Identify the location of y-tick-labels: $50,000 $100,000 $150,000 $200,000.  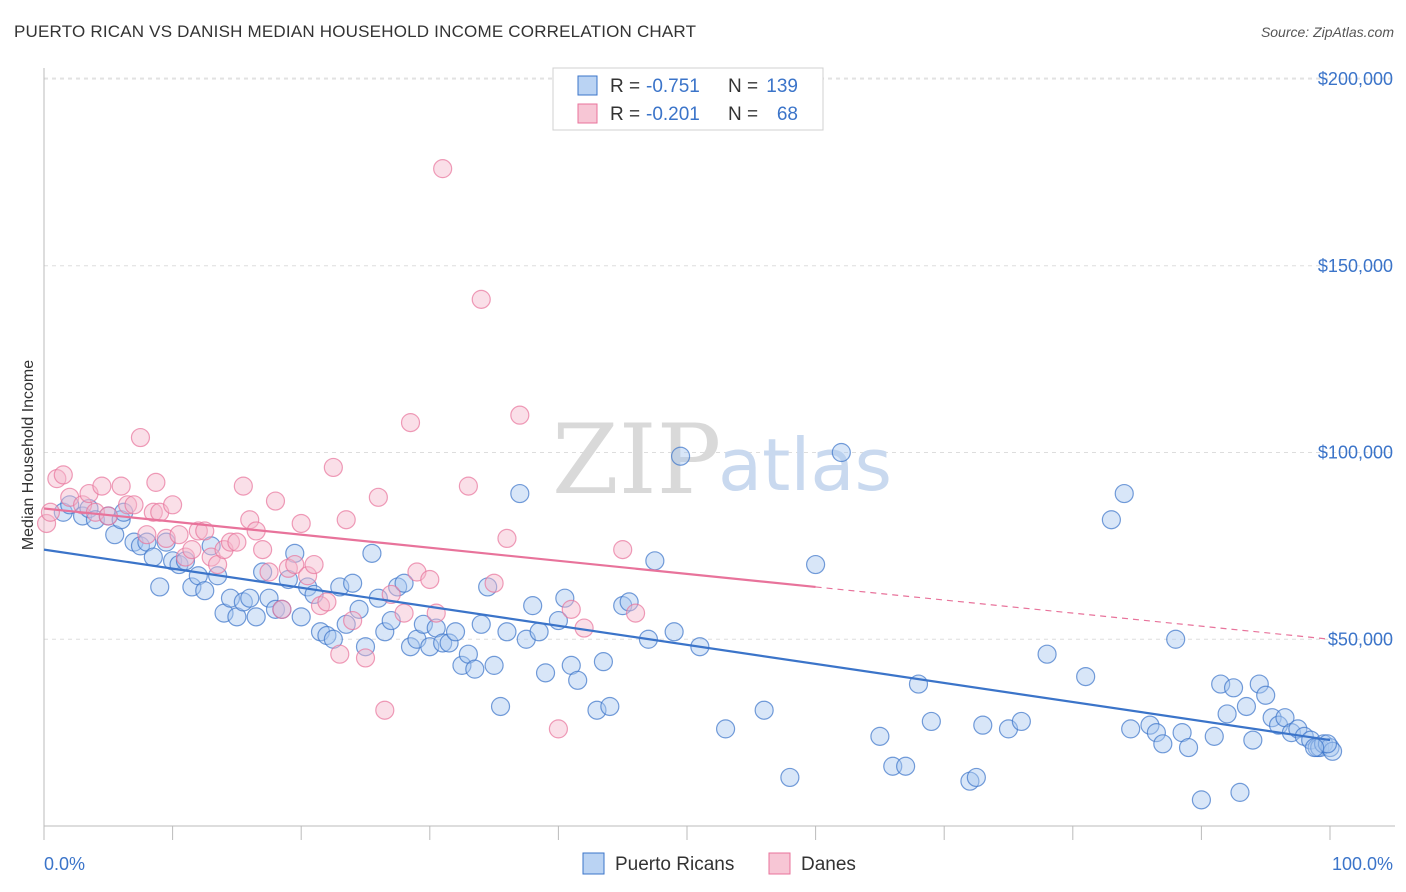
(1355, 359).